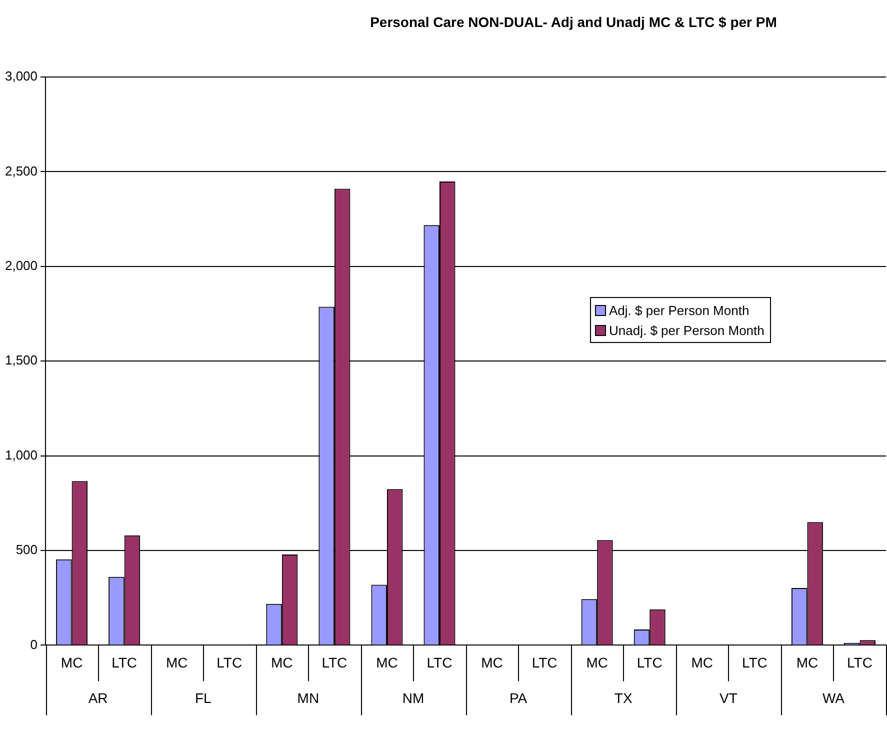  I want to click on text: TX, so click(623, 698).